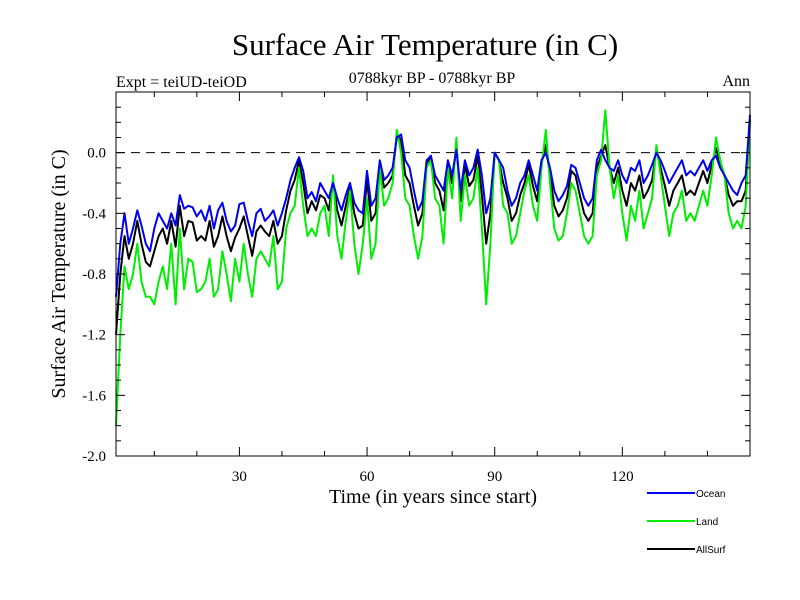 This screenshot has width=800, height=600. Describe the element at coordinates (425, 44) in the screenshot. I see `chart-title: Surface Air Temperature (in C)` at that location.